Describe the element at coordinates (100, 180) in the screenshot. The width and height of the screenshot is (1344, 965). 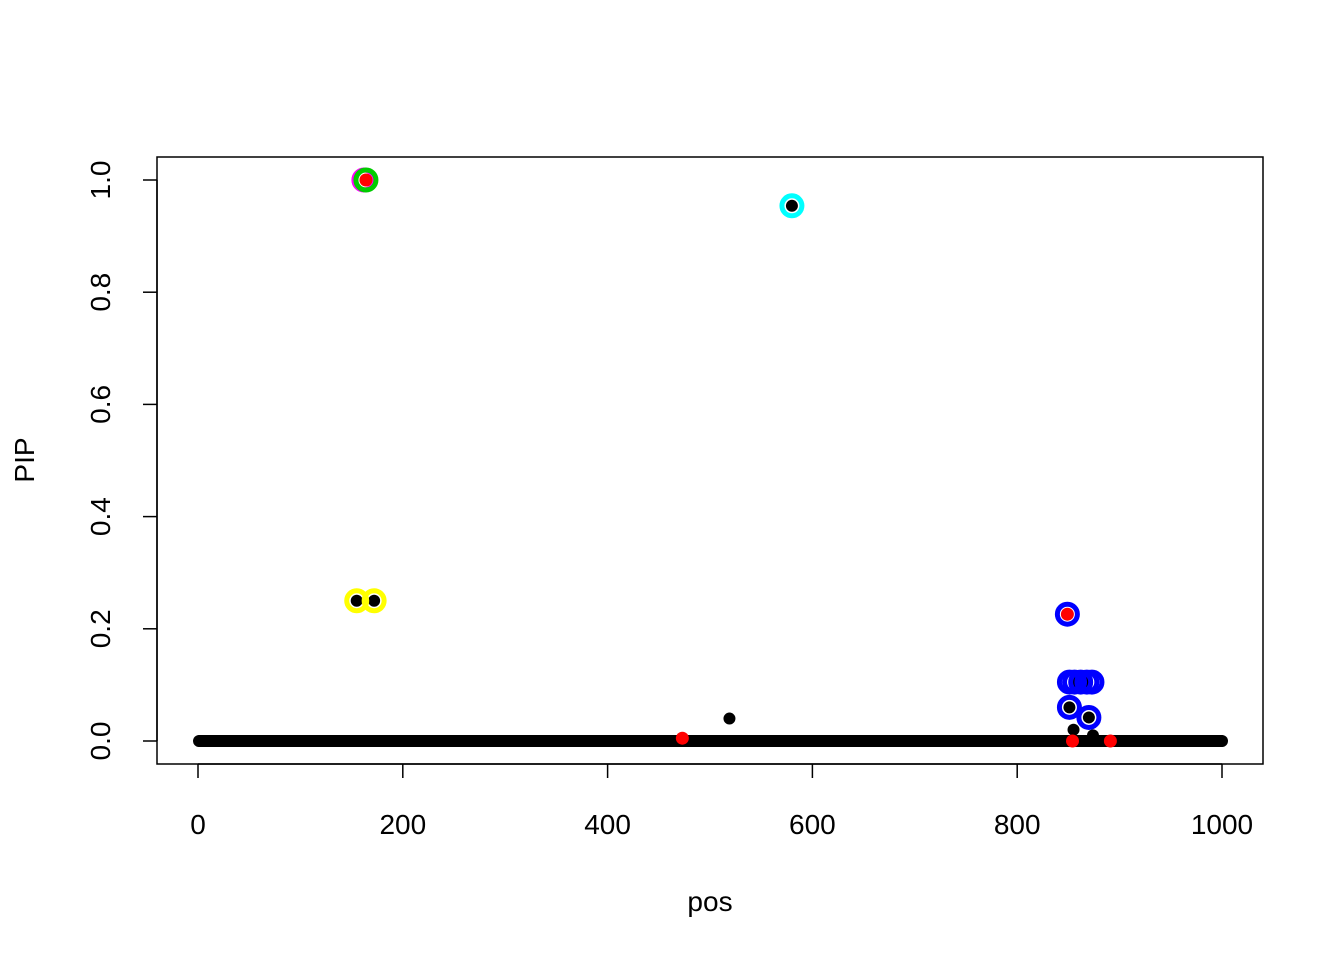
I see `y-tick-label: 1.0` at that location.